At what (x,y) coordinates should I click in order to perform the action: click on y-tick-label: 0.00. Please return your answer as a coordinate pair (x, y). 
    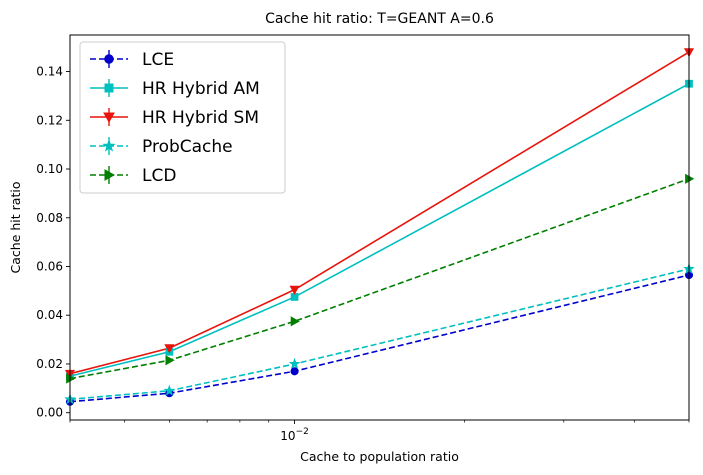
    Looking at the image, I should click on (49, 413).